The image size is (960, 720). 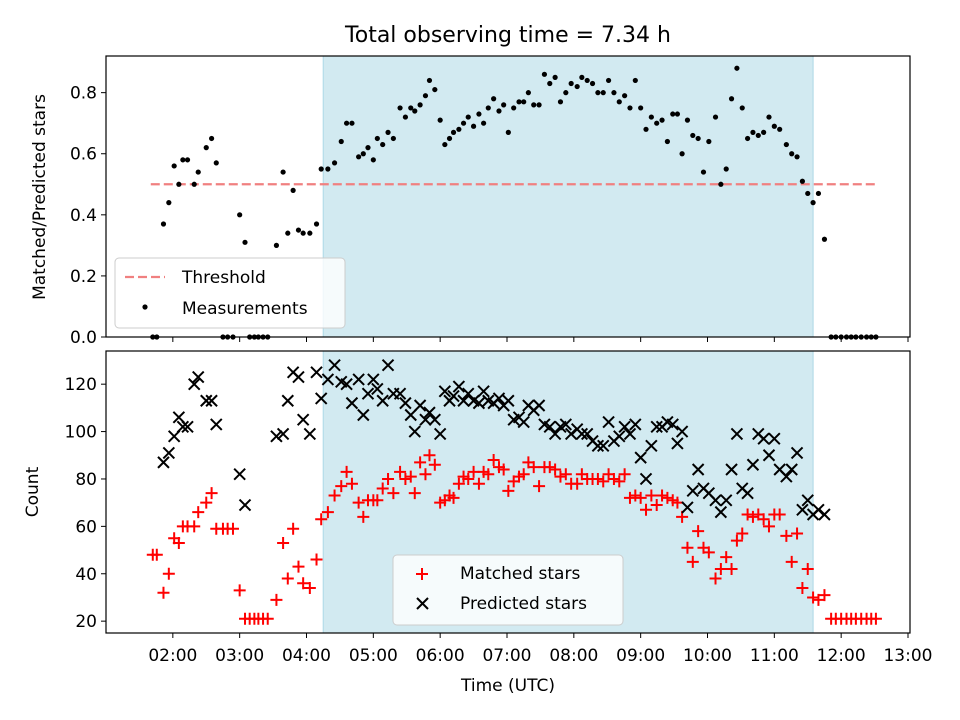 What do you see at coordinates (306, 656) in the screenshot?
I see `x-tick-label: 04:00` at bounding box center [306, 656].